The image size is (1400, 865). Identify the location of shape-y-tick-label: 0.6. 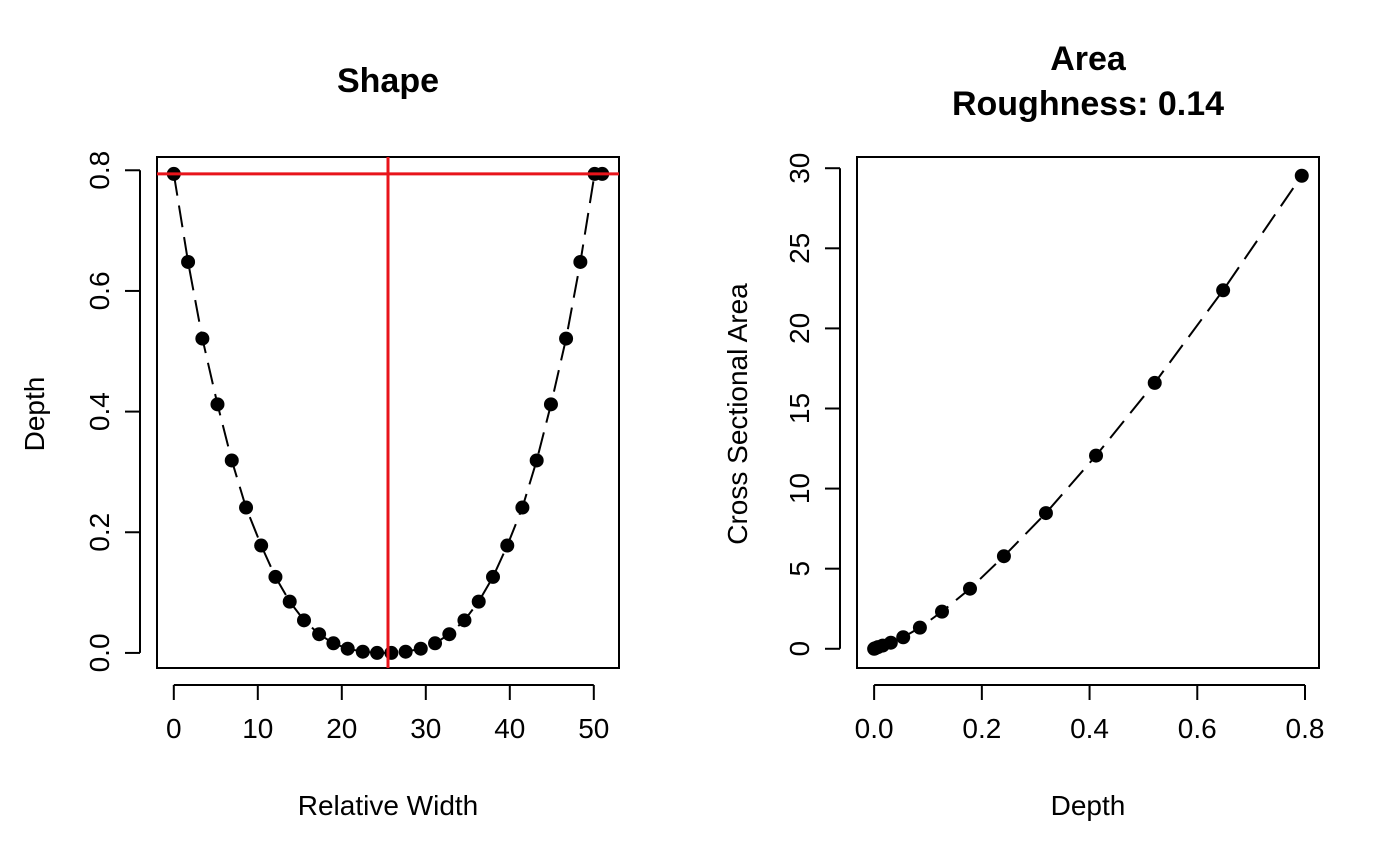
(99, 290).